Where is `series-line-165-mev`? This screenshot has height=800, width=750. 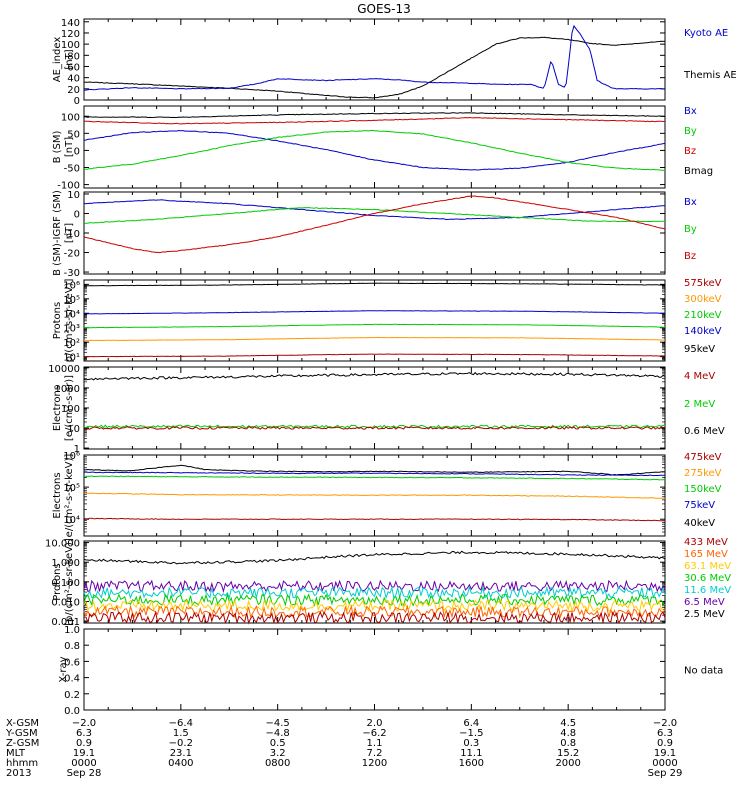
series-line-165-mev is located at coordinates (374, 611).